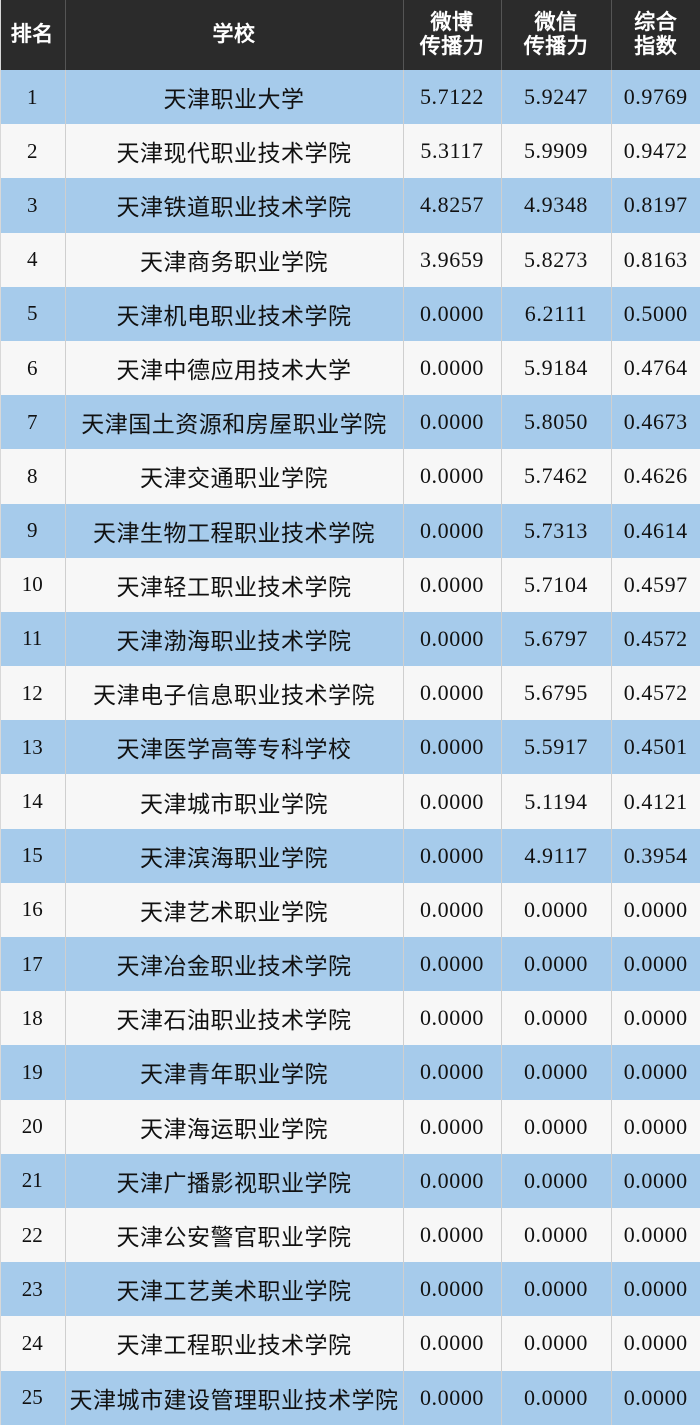  I want to click on cell-school-name: 天津工艺美术职业学院, so click(234, 1289).